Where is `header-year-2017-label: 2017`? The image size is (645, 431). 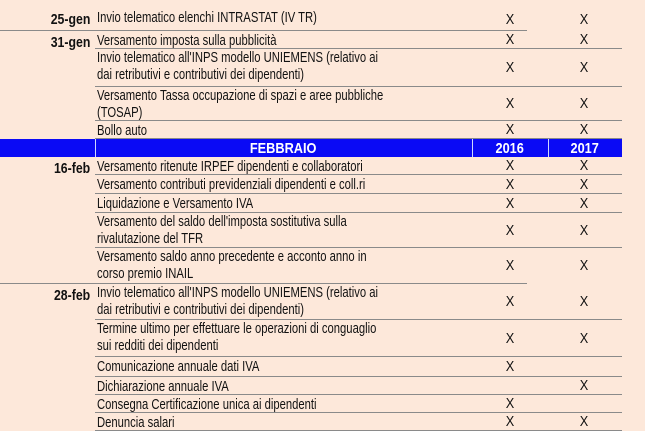
header-year-2017-label: 2017 is located at coordinates (585, 148).